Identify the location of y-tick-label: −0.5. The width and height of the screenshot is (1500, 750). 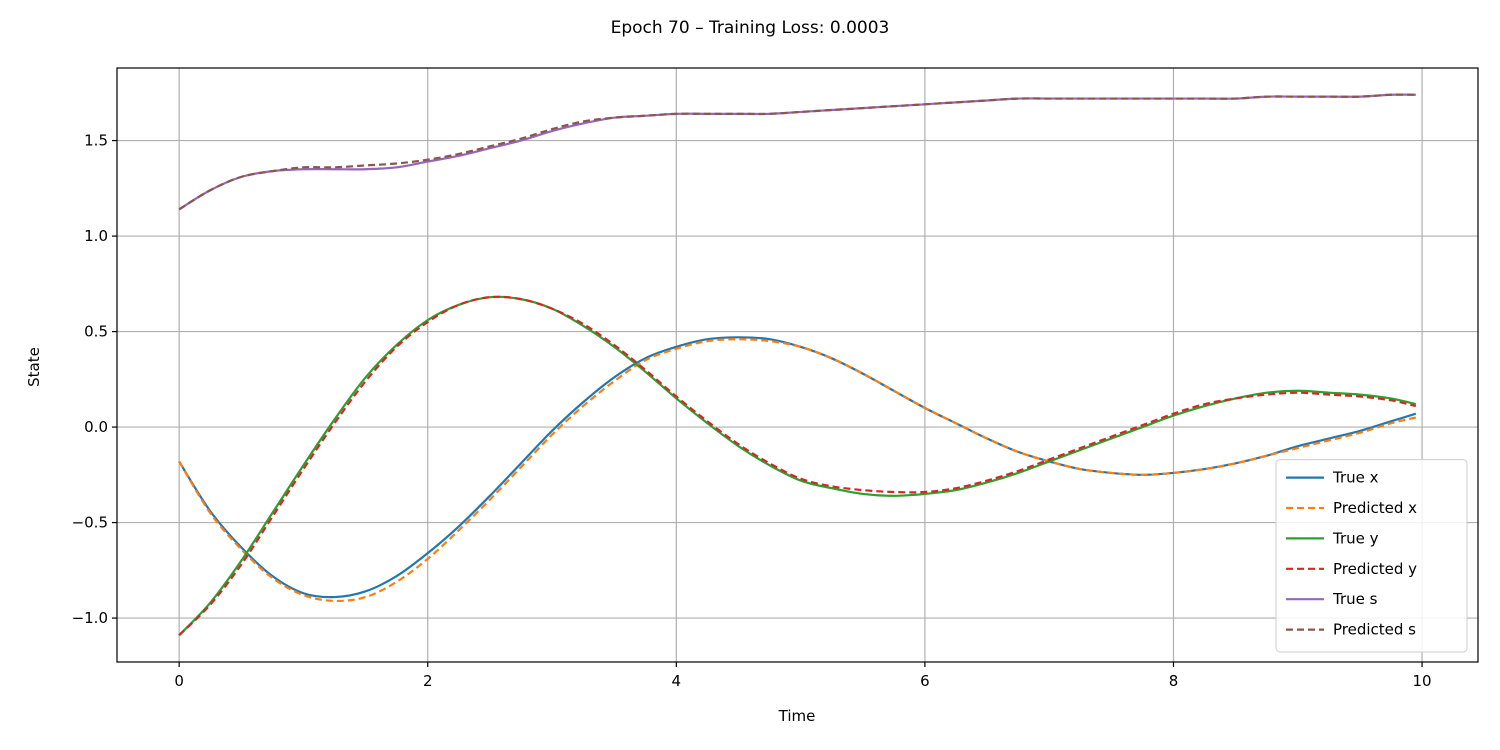
(90, 523).